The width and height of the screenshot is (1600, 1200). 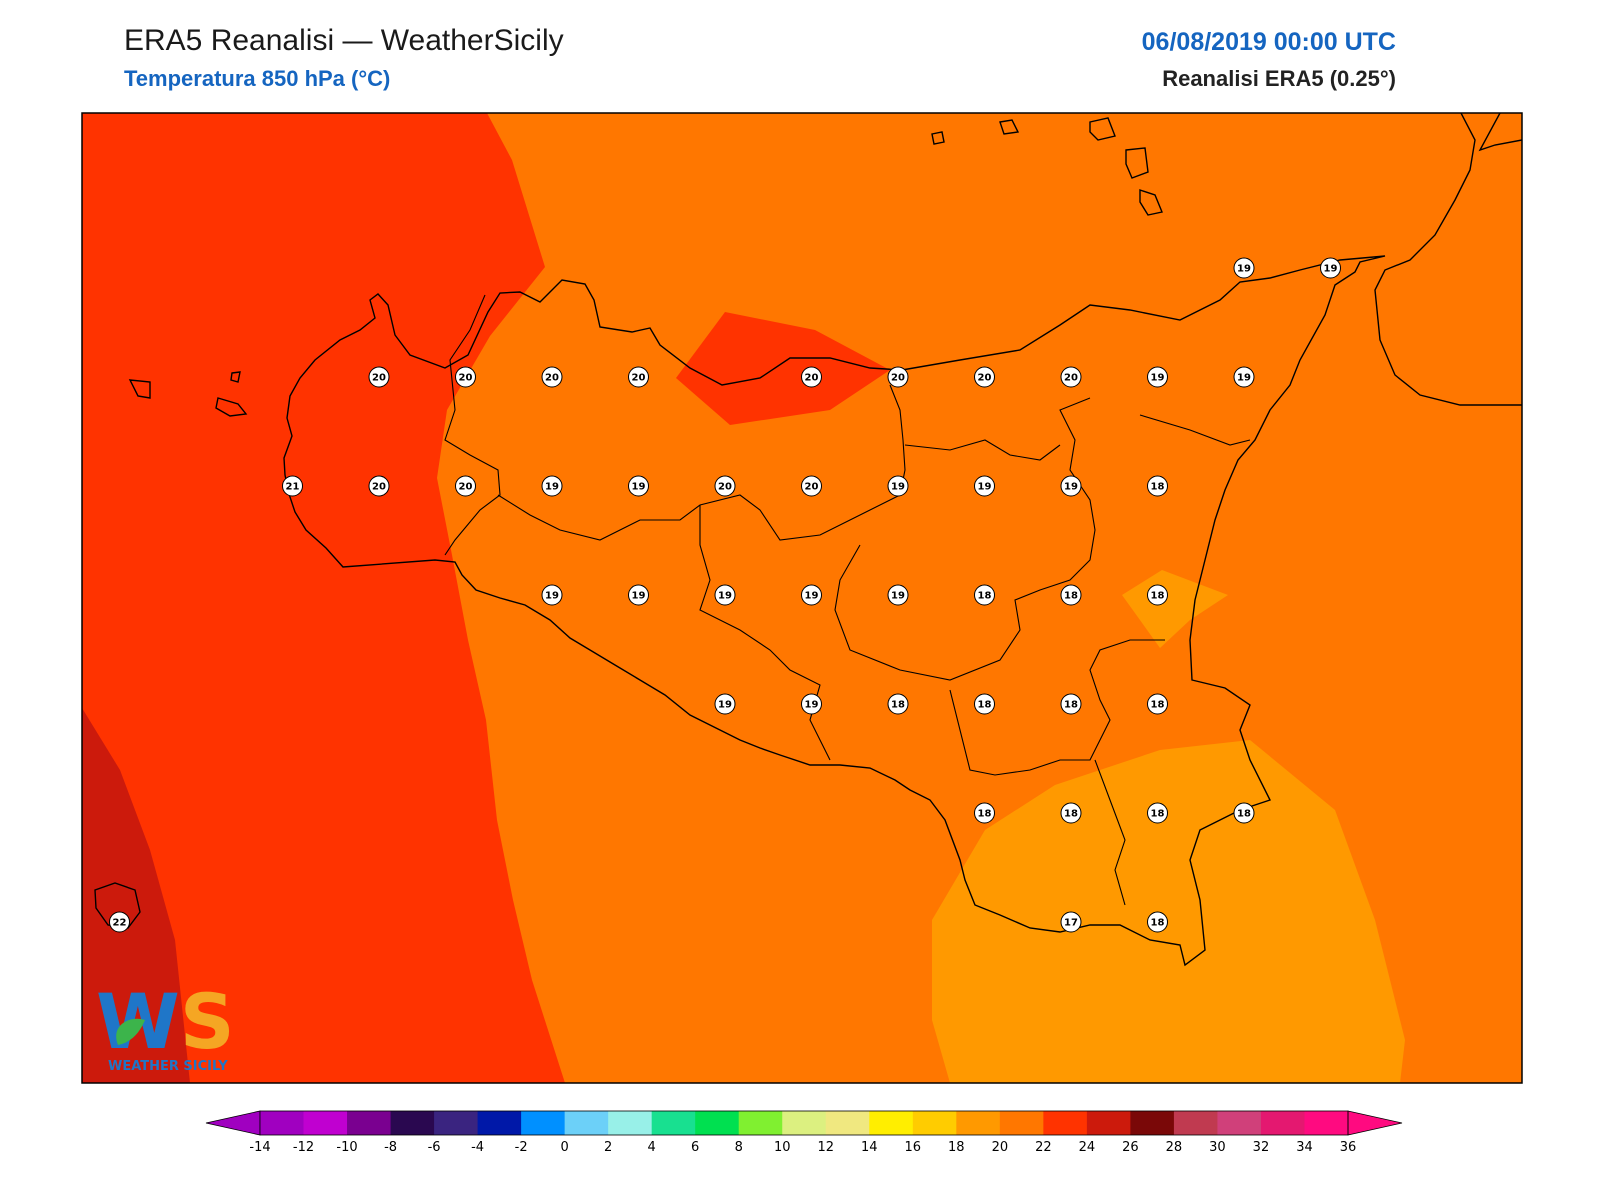 I want to click on valid-datetime: 06/08/2019 00:00 UTC, so click(x=1268, y=42).